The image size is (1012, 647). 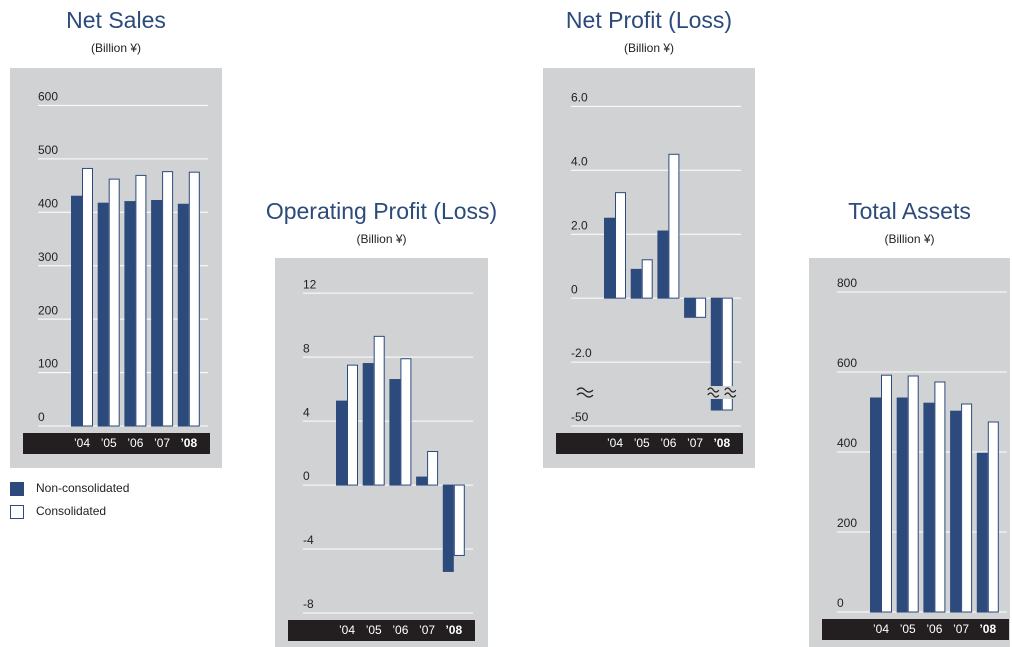 I want to click on legend-label: Non-consolidated, so click(x=82, y=488).